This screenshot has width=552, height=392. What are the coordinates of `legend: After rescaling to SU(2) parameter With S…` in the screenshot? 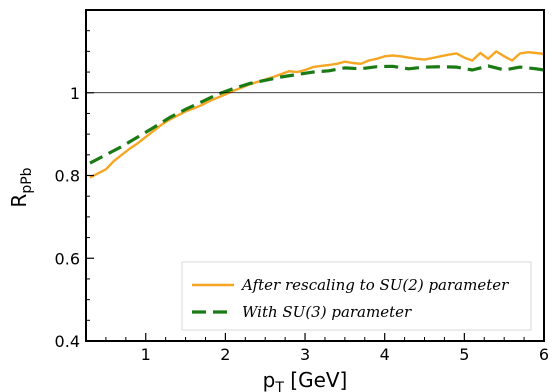 It's located at (356, 296).